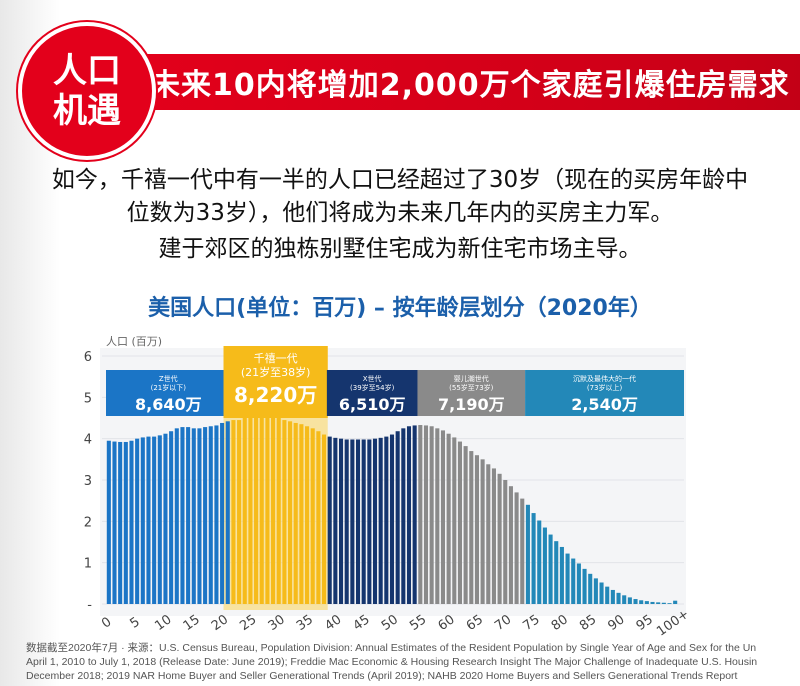  What do you see at coordinates (471, 387) in the screenshot?
I see `generation-range: (55岁至73岁)` at bounding box center [471, 387].